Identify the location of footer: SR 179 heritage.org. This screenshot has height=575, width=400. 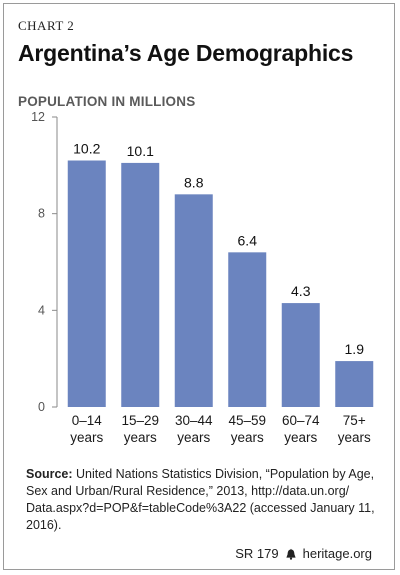
(303, 553).